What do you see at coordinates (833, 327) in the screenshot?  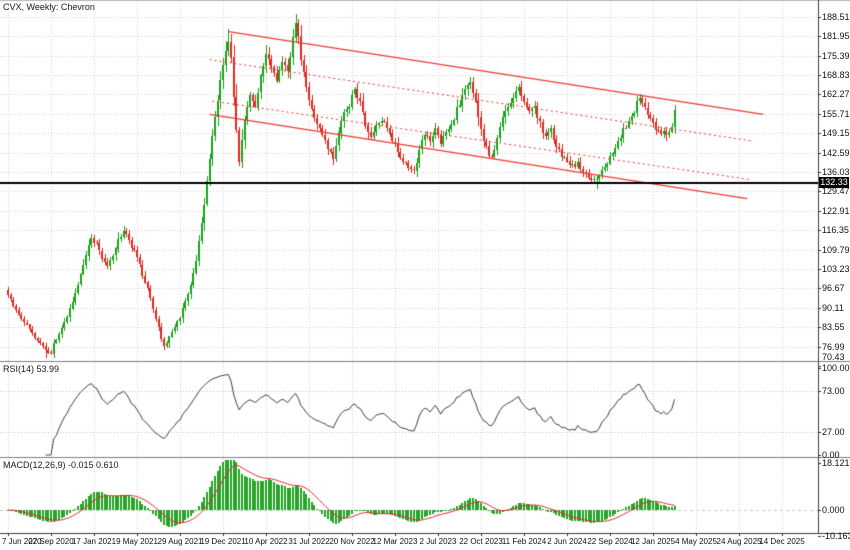 I see `price-axis-label: 83.55` at bounding box center [833, 327].